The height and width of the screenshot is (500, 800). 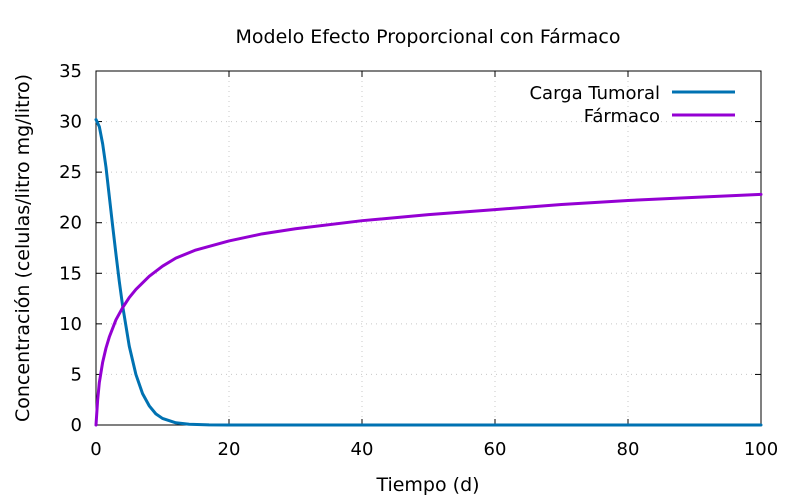 What do you see at coordinates (229, 449) in the screenshot?
I see `x-tick-label: 20` at bounding box center [229, 449].